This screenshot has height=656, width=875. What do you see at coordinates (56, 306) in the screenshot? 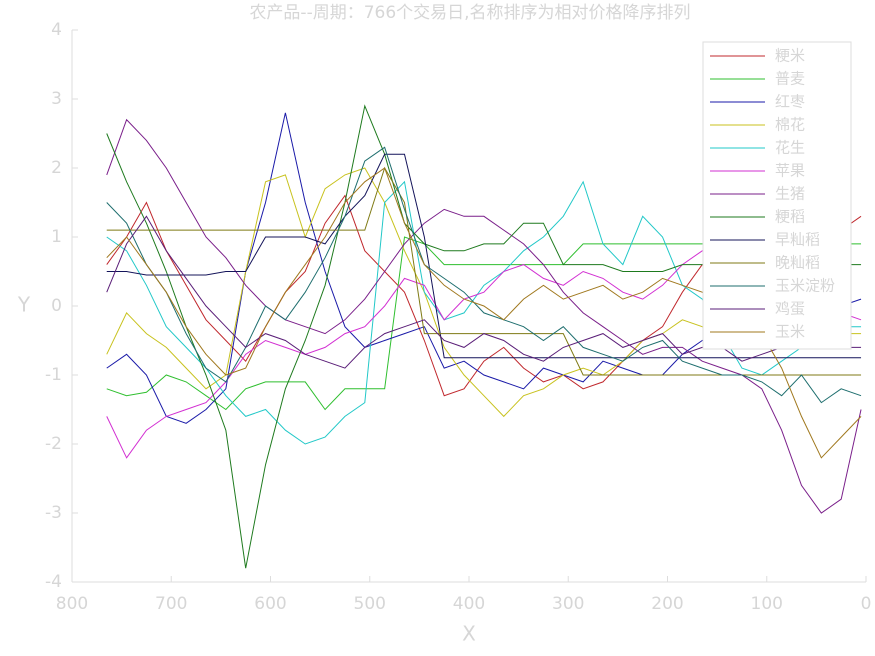
I see `y-tick-label: 0` at bounding box center [56, 306].